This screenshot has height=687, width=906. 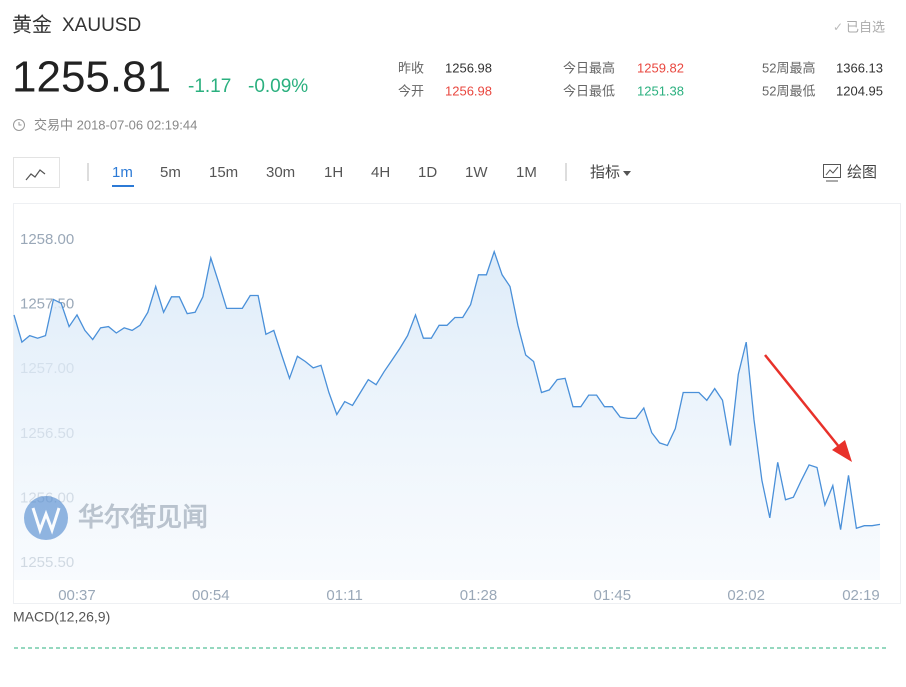 What do you see at coordinates (660, 67) in the screenshot?
I see `stat-value: 1259.82` at bounding box center [660, 67].